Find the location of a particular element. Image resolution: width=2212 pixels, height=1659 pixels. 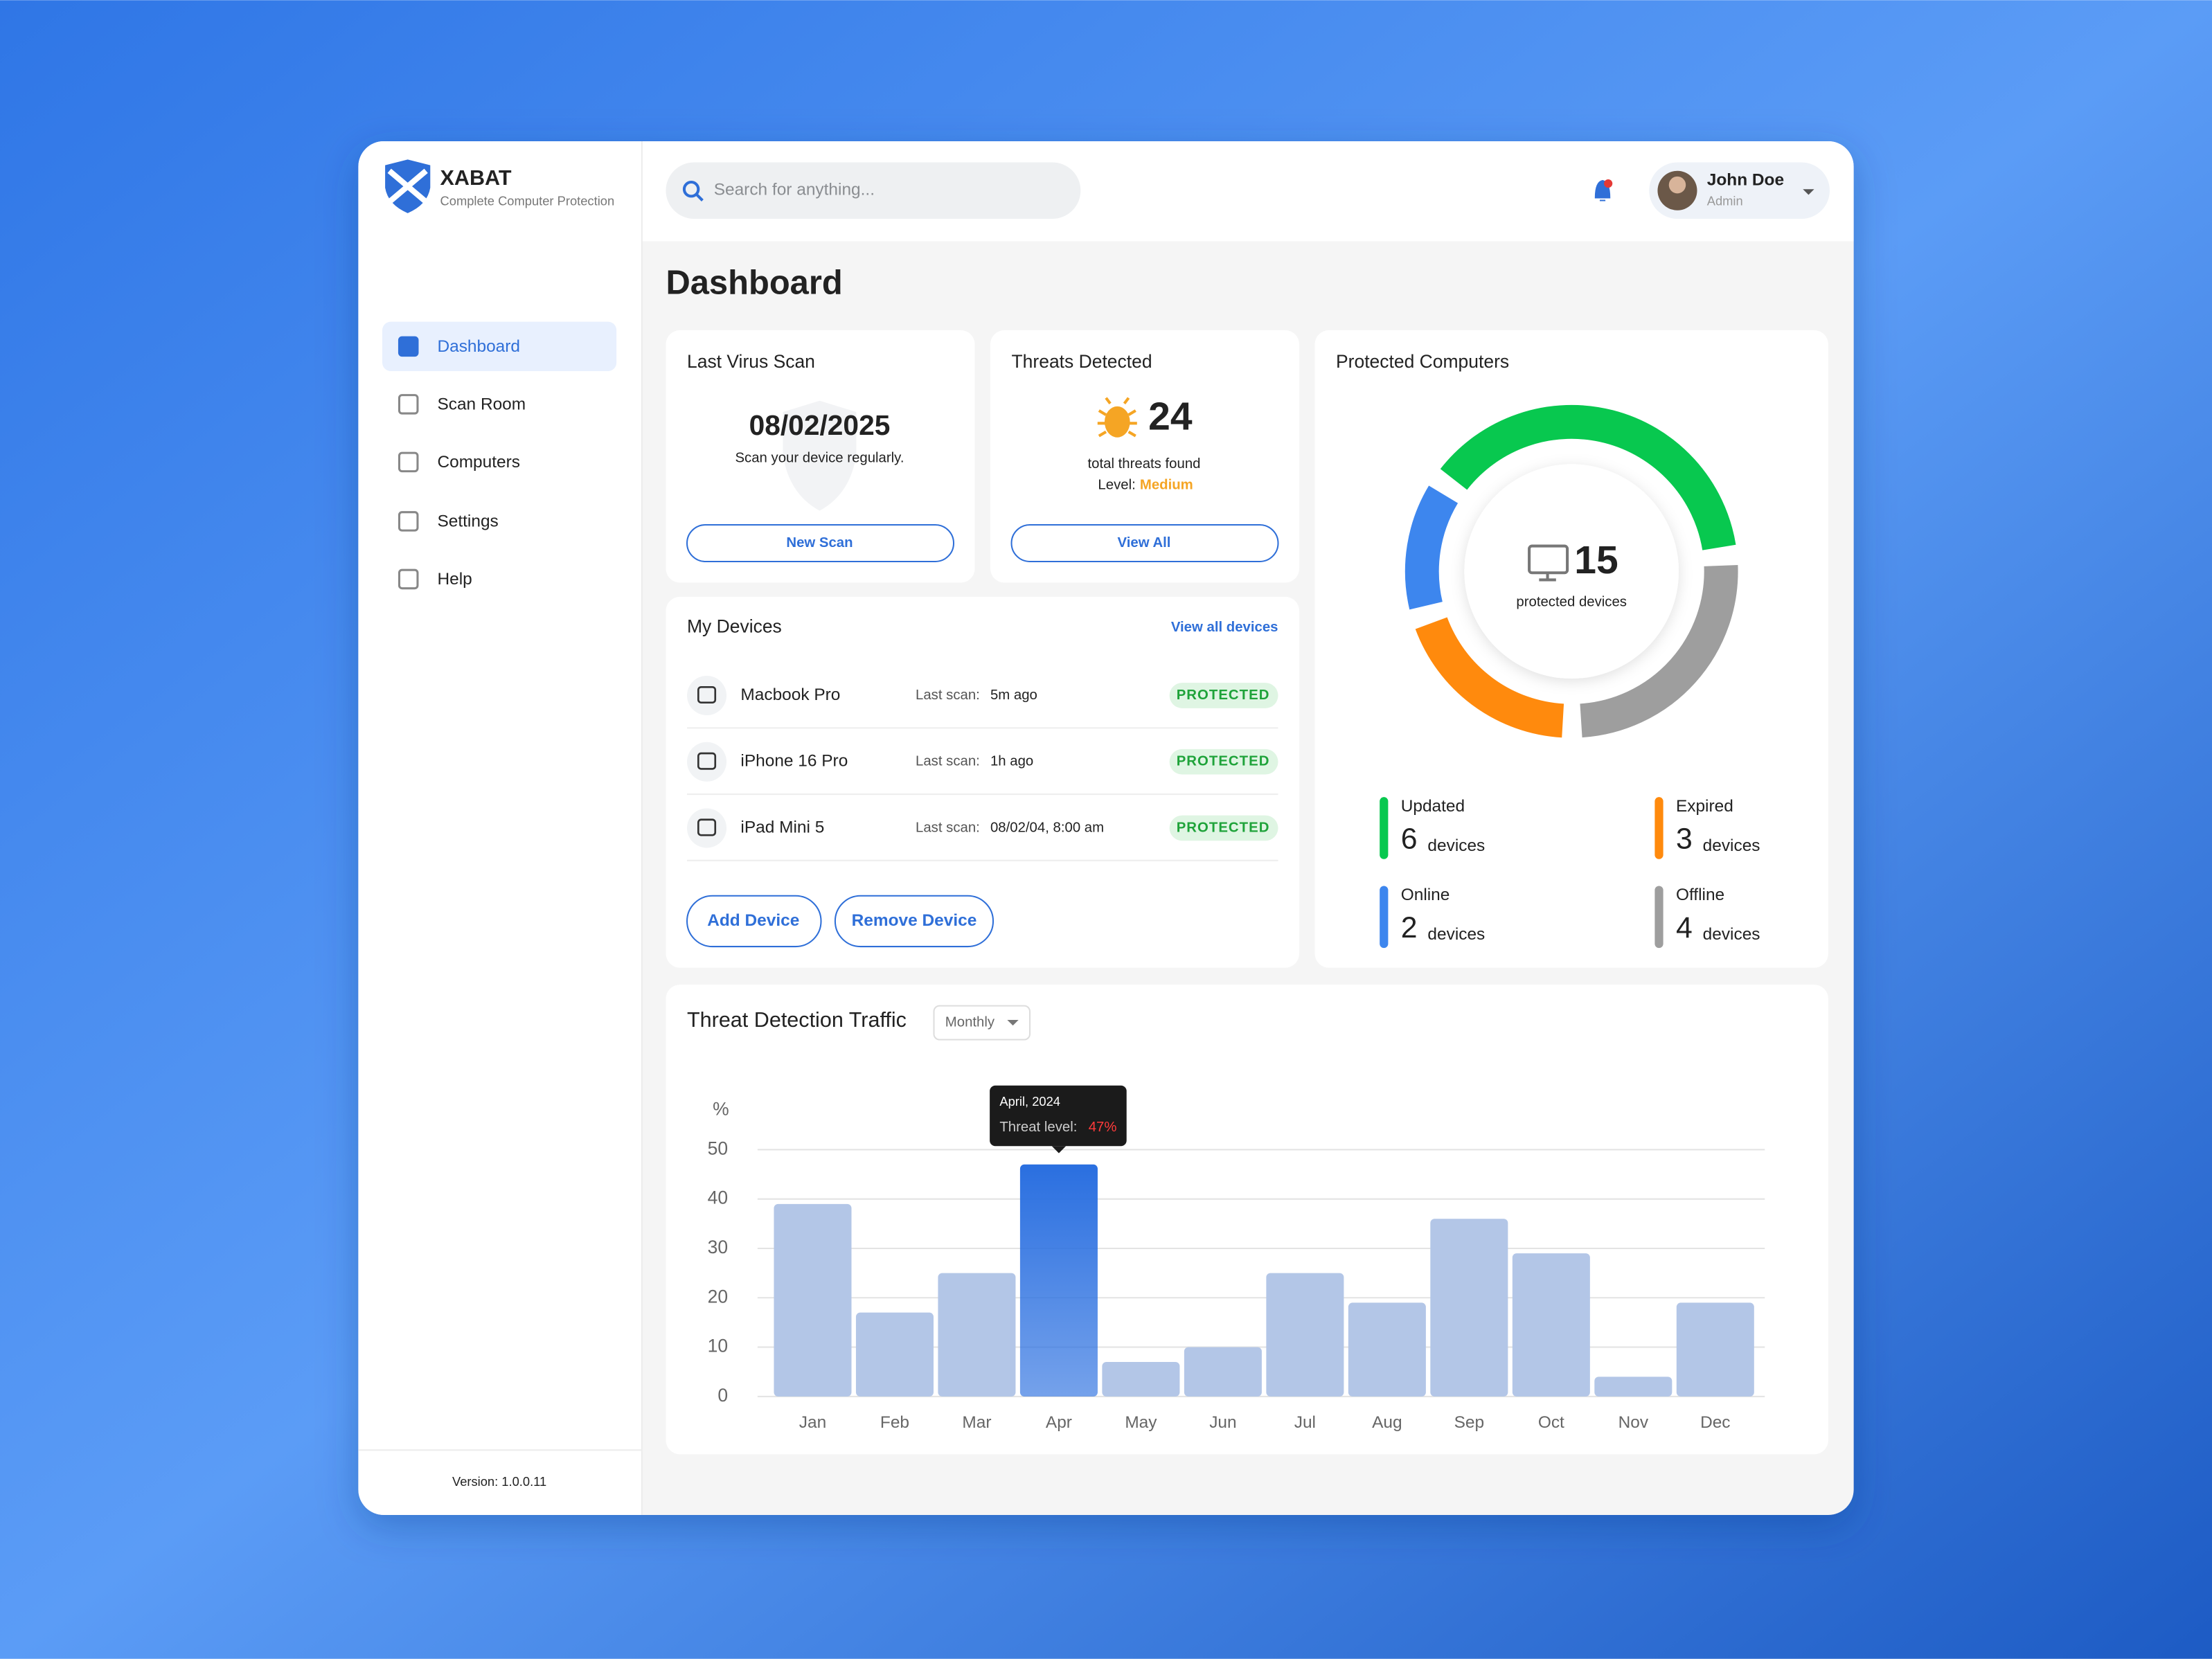

legend-label: Expired is located at coordinates (1705, 807).